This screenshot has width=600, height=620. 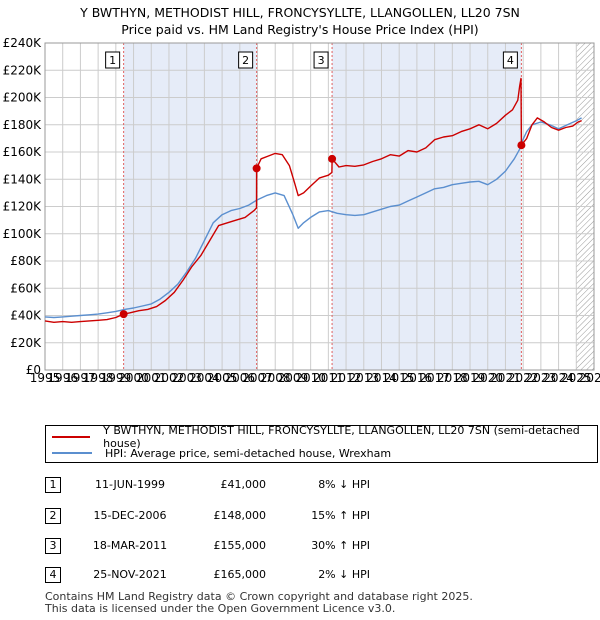 I want to click on transaction-price: £165,000, so click(x=240, y=574).